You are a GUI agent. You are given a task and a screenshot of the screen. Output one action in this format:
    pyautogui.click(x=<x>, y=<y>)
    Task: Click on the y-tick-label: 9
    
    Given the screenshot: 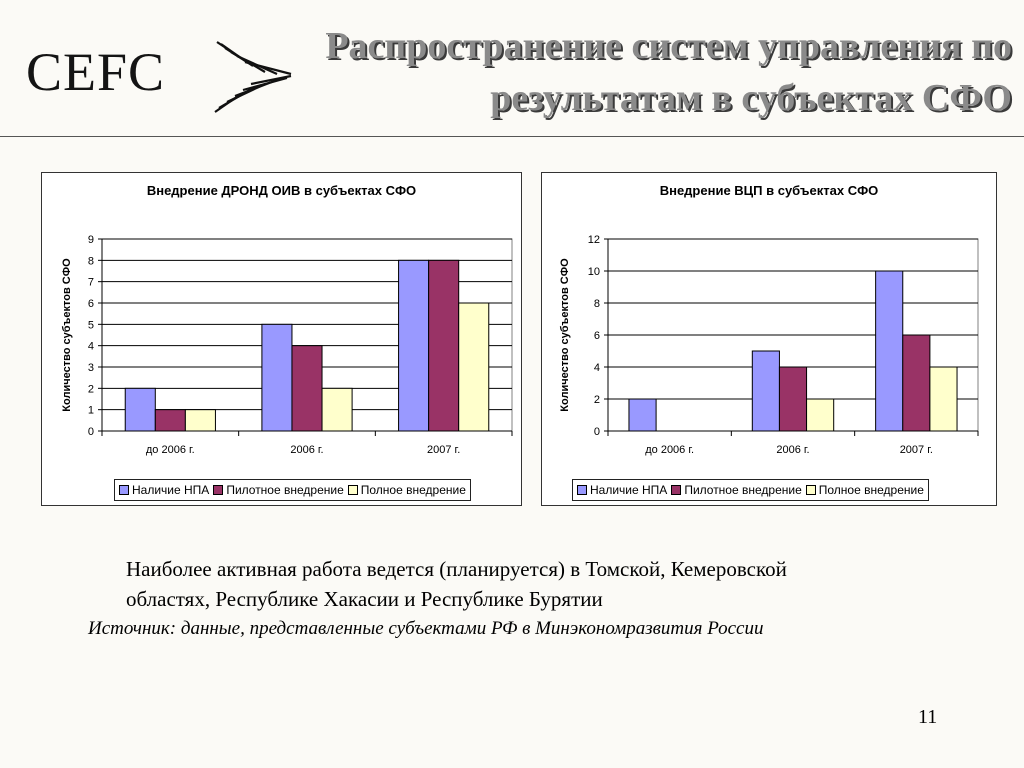 What is the action you would take?
    pyautogui.click(x=91, y=240)
    